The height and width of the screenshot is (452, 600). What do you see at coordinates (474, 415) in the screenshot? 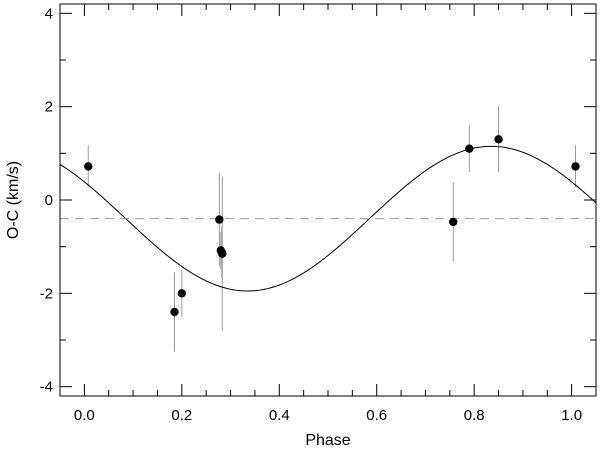
I see `x-tick-label: 0.8` at bounding box center [474, 415].